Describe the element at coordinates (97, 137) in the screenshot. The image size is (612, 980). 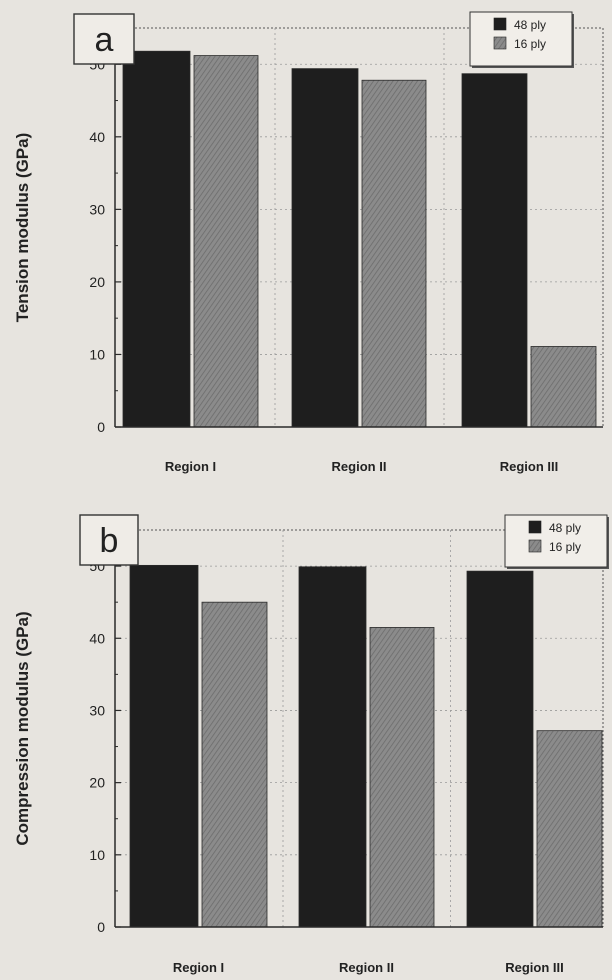
I see `pa-ytick-label-40: 40` at that location.